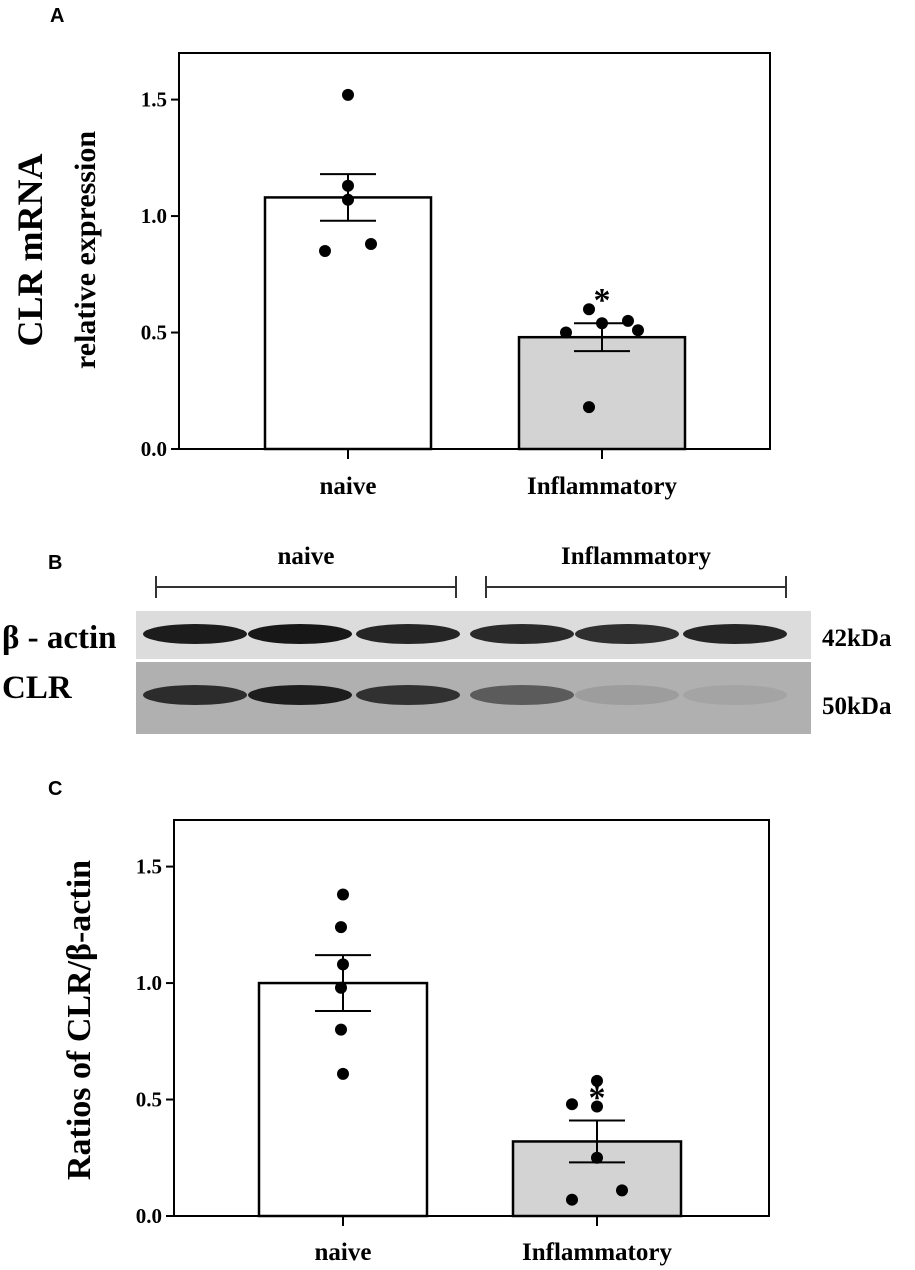 The height and width of the screenshot is (1270, 915). What do you see at coordinates (636, 556) in the screenshot?
I see `lane-group-label: Inflammatory` at bounding box center [636, 556].